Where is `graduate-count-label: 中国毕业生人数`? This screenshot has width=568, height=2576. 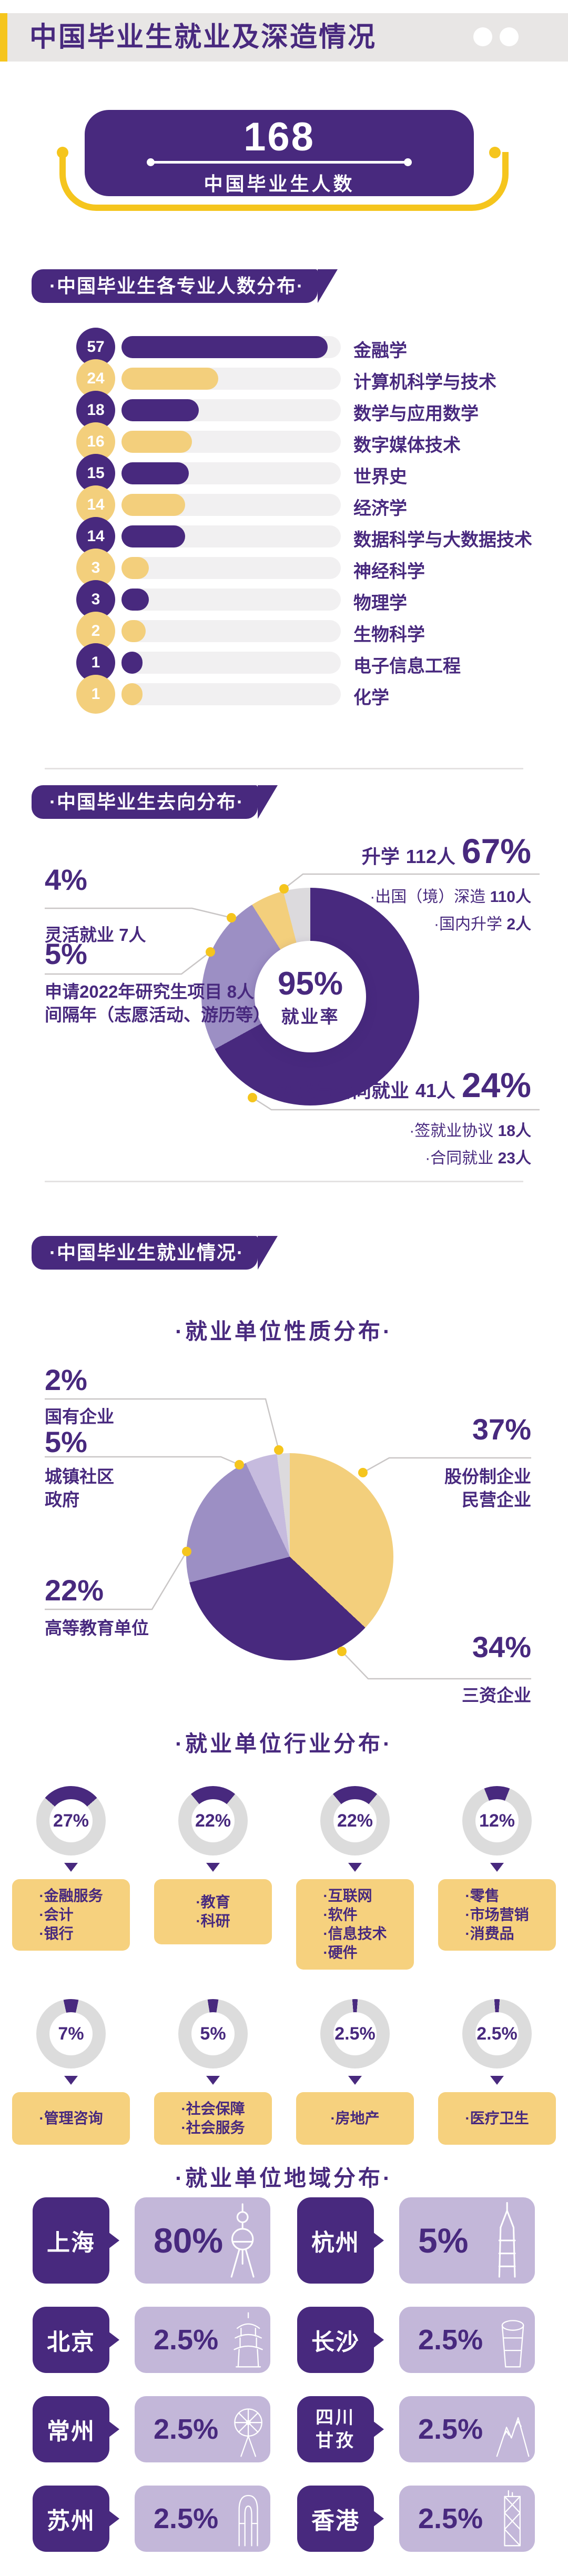
graduate-count-label: 中国毕业生人数 is located at coordinates (279, 184).